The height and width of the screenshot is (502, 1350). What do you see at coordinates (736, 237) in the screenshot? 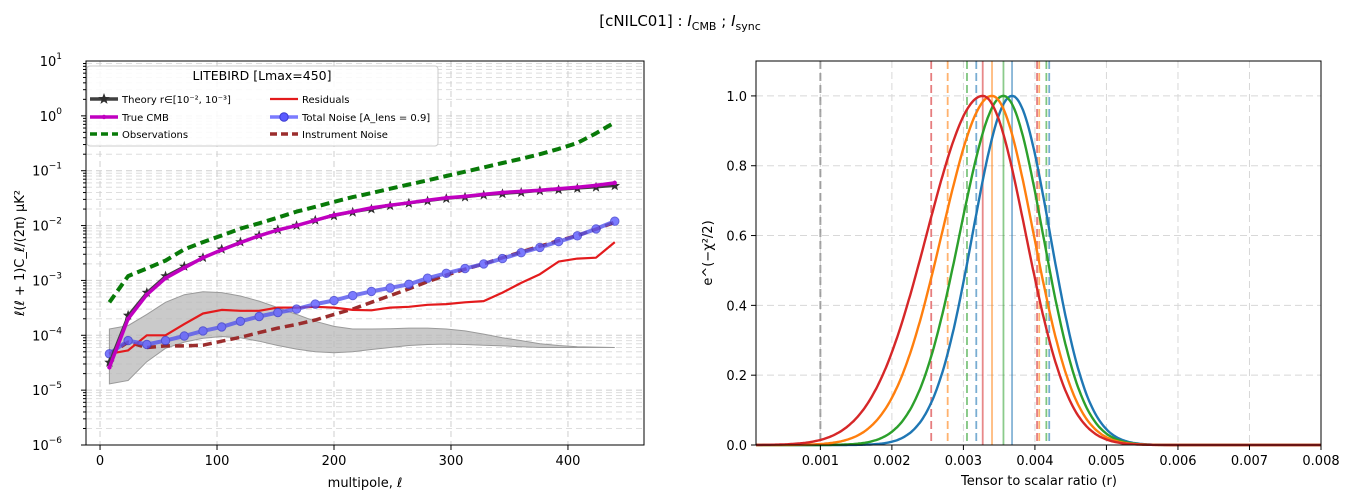
I see `likelihood-ytick-label: 0.6` at bounding box center [736, 237].